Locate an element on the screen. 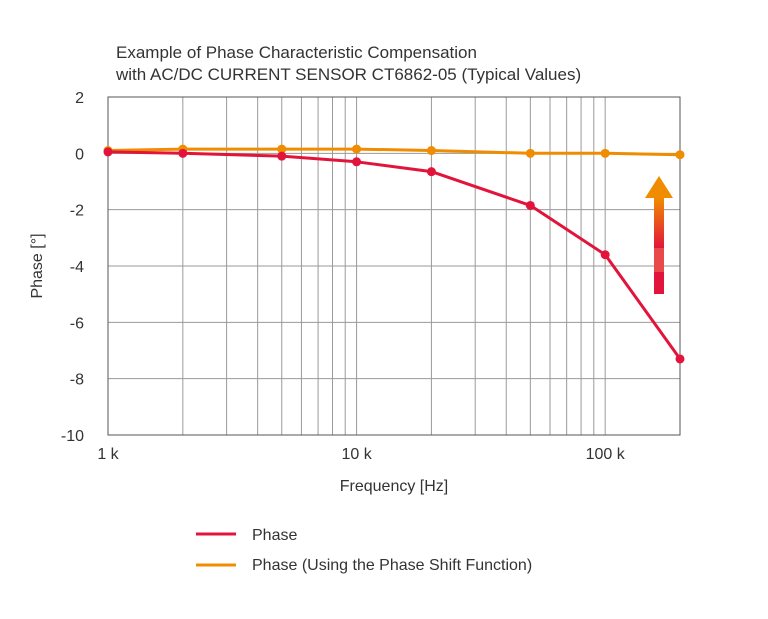 The width and height of the screenshot is (768, 619). y-tick-label: -10 is located at coordinates (72, 436).